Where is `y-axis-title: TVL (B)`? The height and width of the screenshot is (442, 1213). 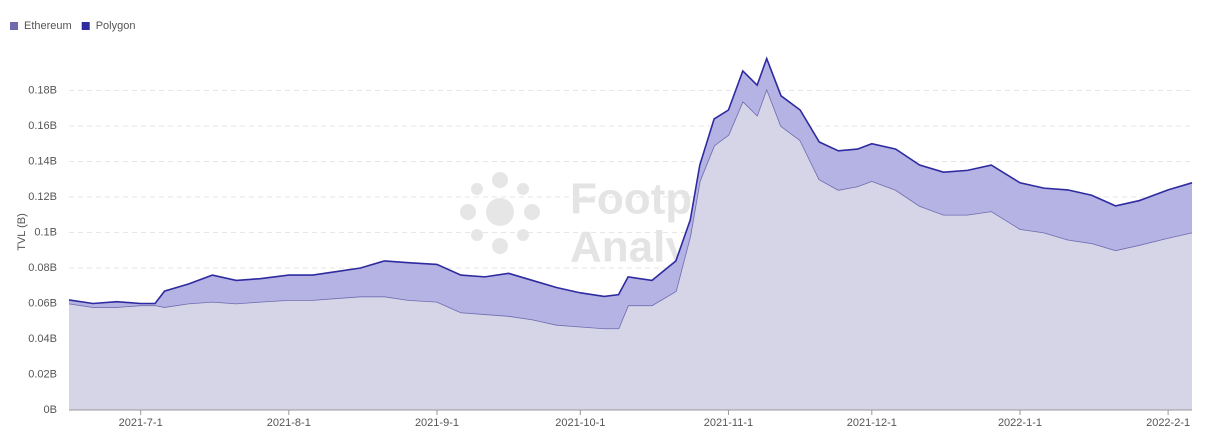
y-axis-title: TVL (B) is located at coordinates (22, 232).